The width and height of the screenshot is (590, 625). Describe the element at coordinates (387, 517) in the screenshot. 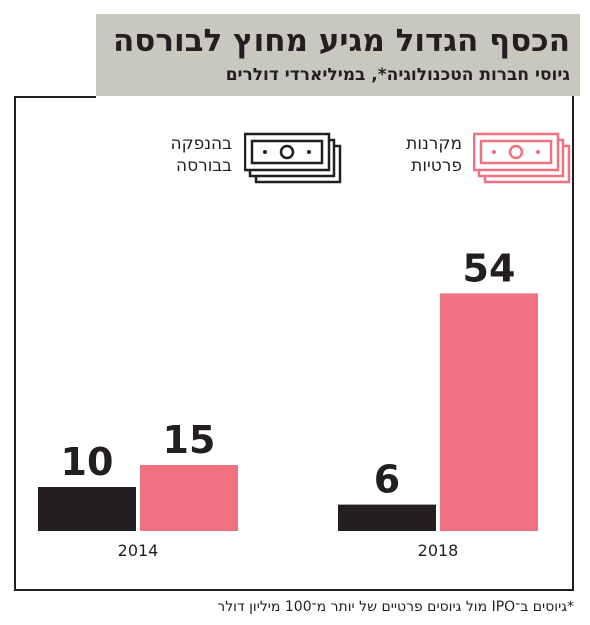

I see `bar-ipo-2018` at that location.